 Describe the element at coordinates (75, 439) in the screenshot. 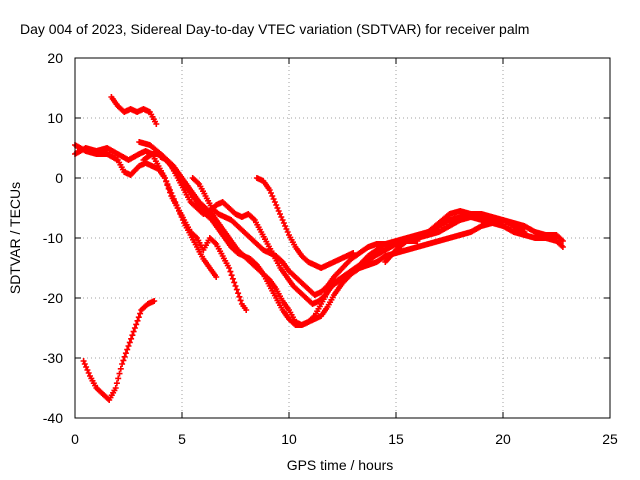

I see `x-tick-label: 0` at that location.